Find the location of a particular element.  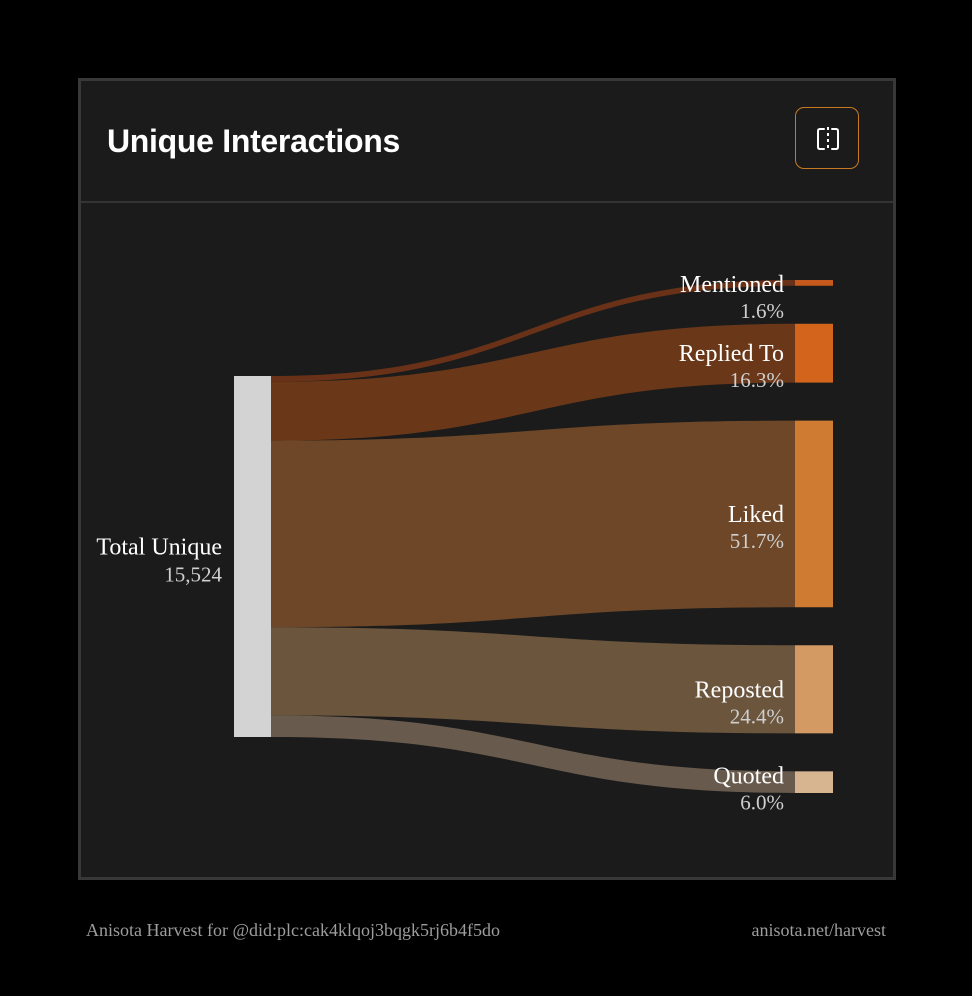

label-quoted: Quoted is located at coordinates (748, 776).